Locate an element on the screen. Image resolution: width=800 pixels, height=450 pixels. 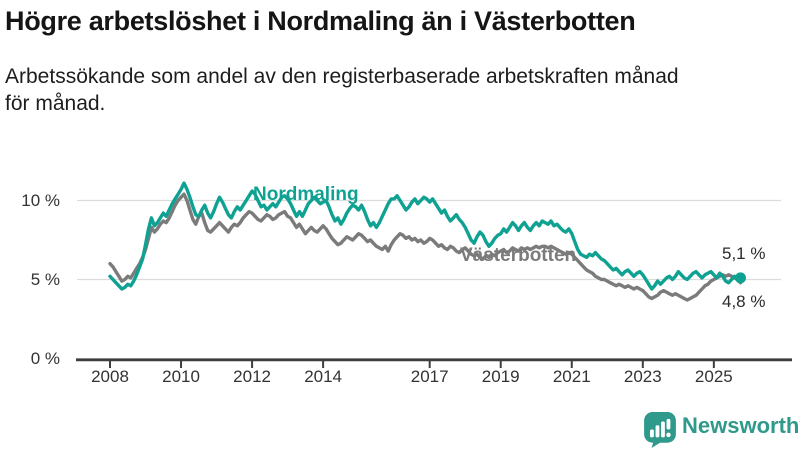
x-tick-label: 2008 is located at coordinates (110, 376).